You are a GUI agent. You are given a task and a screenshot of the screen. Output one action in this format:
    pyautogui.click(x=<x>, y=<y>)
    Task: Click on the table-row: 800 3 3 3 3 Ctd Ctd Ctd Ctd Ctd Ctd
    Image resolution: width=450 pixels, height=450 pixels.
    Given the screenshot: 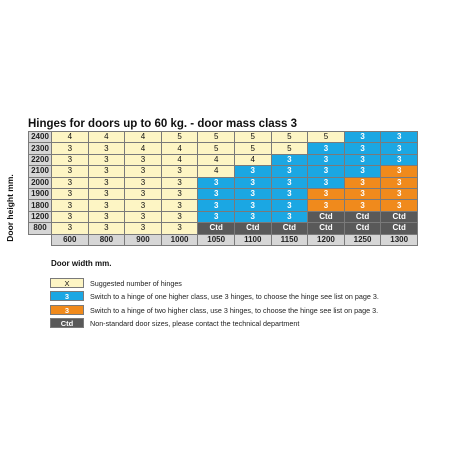 What is the action you would take?
    pyautogui.click(x=223, y=228)
    